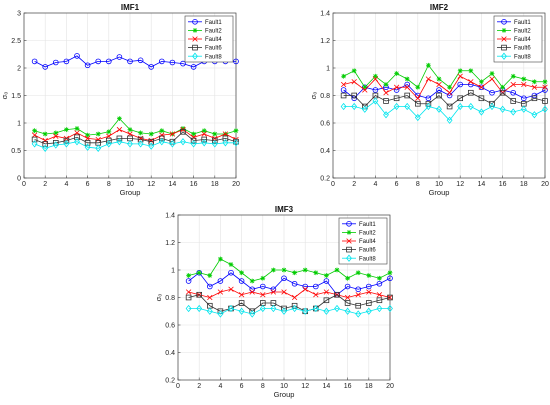  Describe the element at coordinates (289, 303) in the screenshot. I see `series-line-fault6` at that location.